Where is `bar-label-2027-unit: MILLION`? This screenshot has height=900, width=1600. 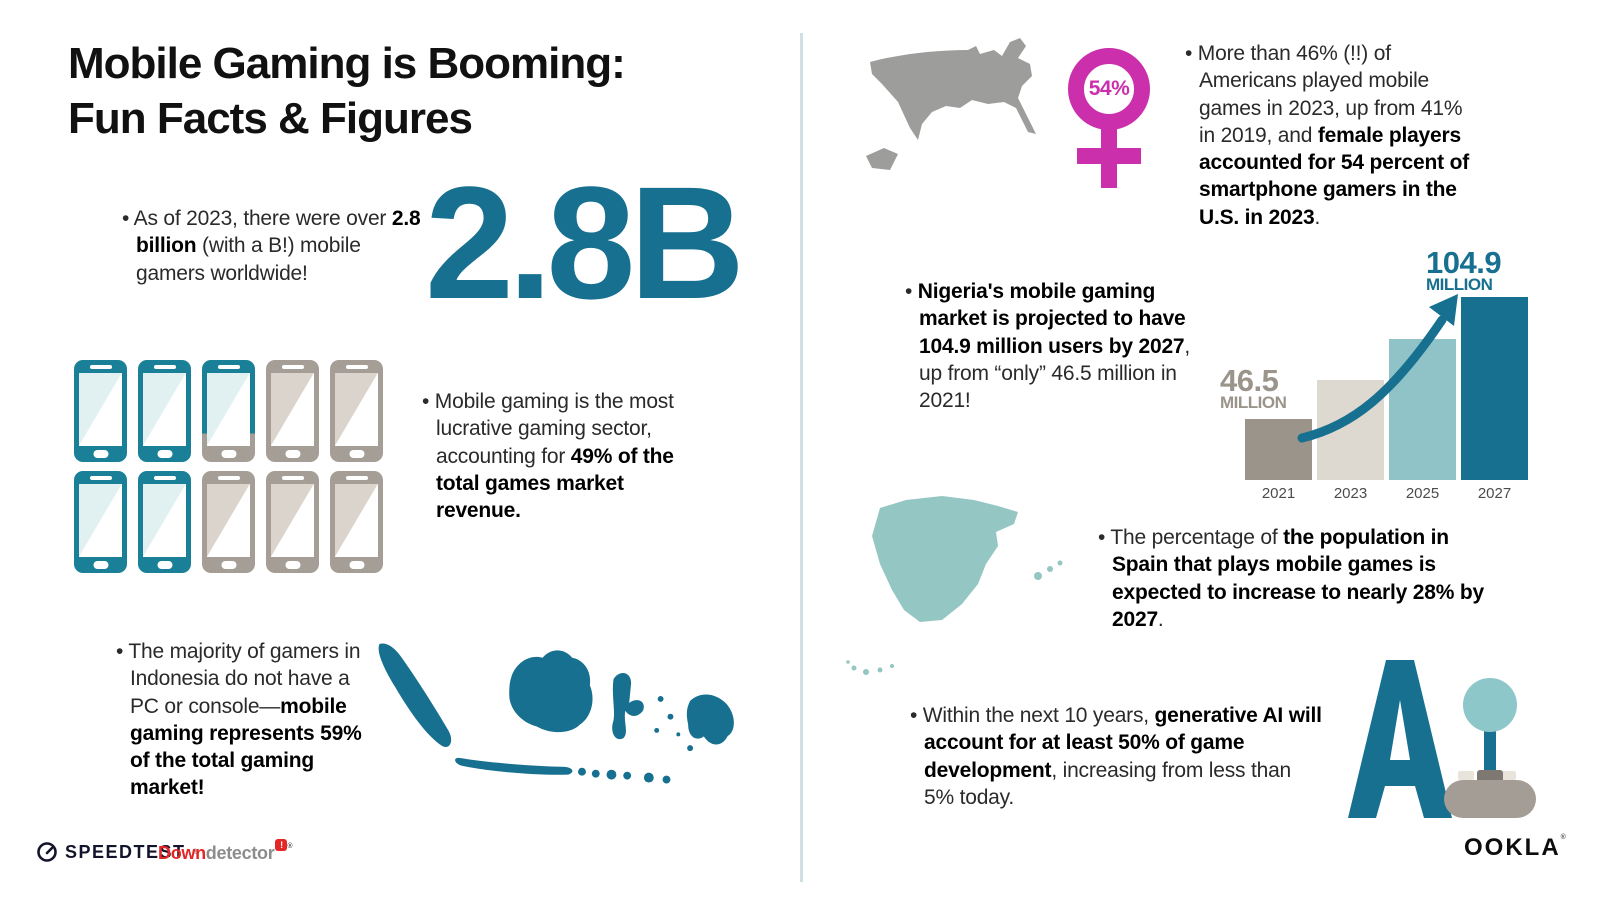 bar-label-2027-unit: MILLION is located at coordinates (1459, 285).